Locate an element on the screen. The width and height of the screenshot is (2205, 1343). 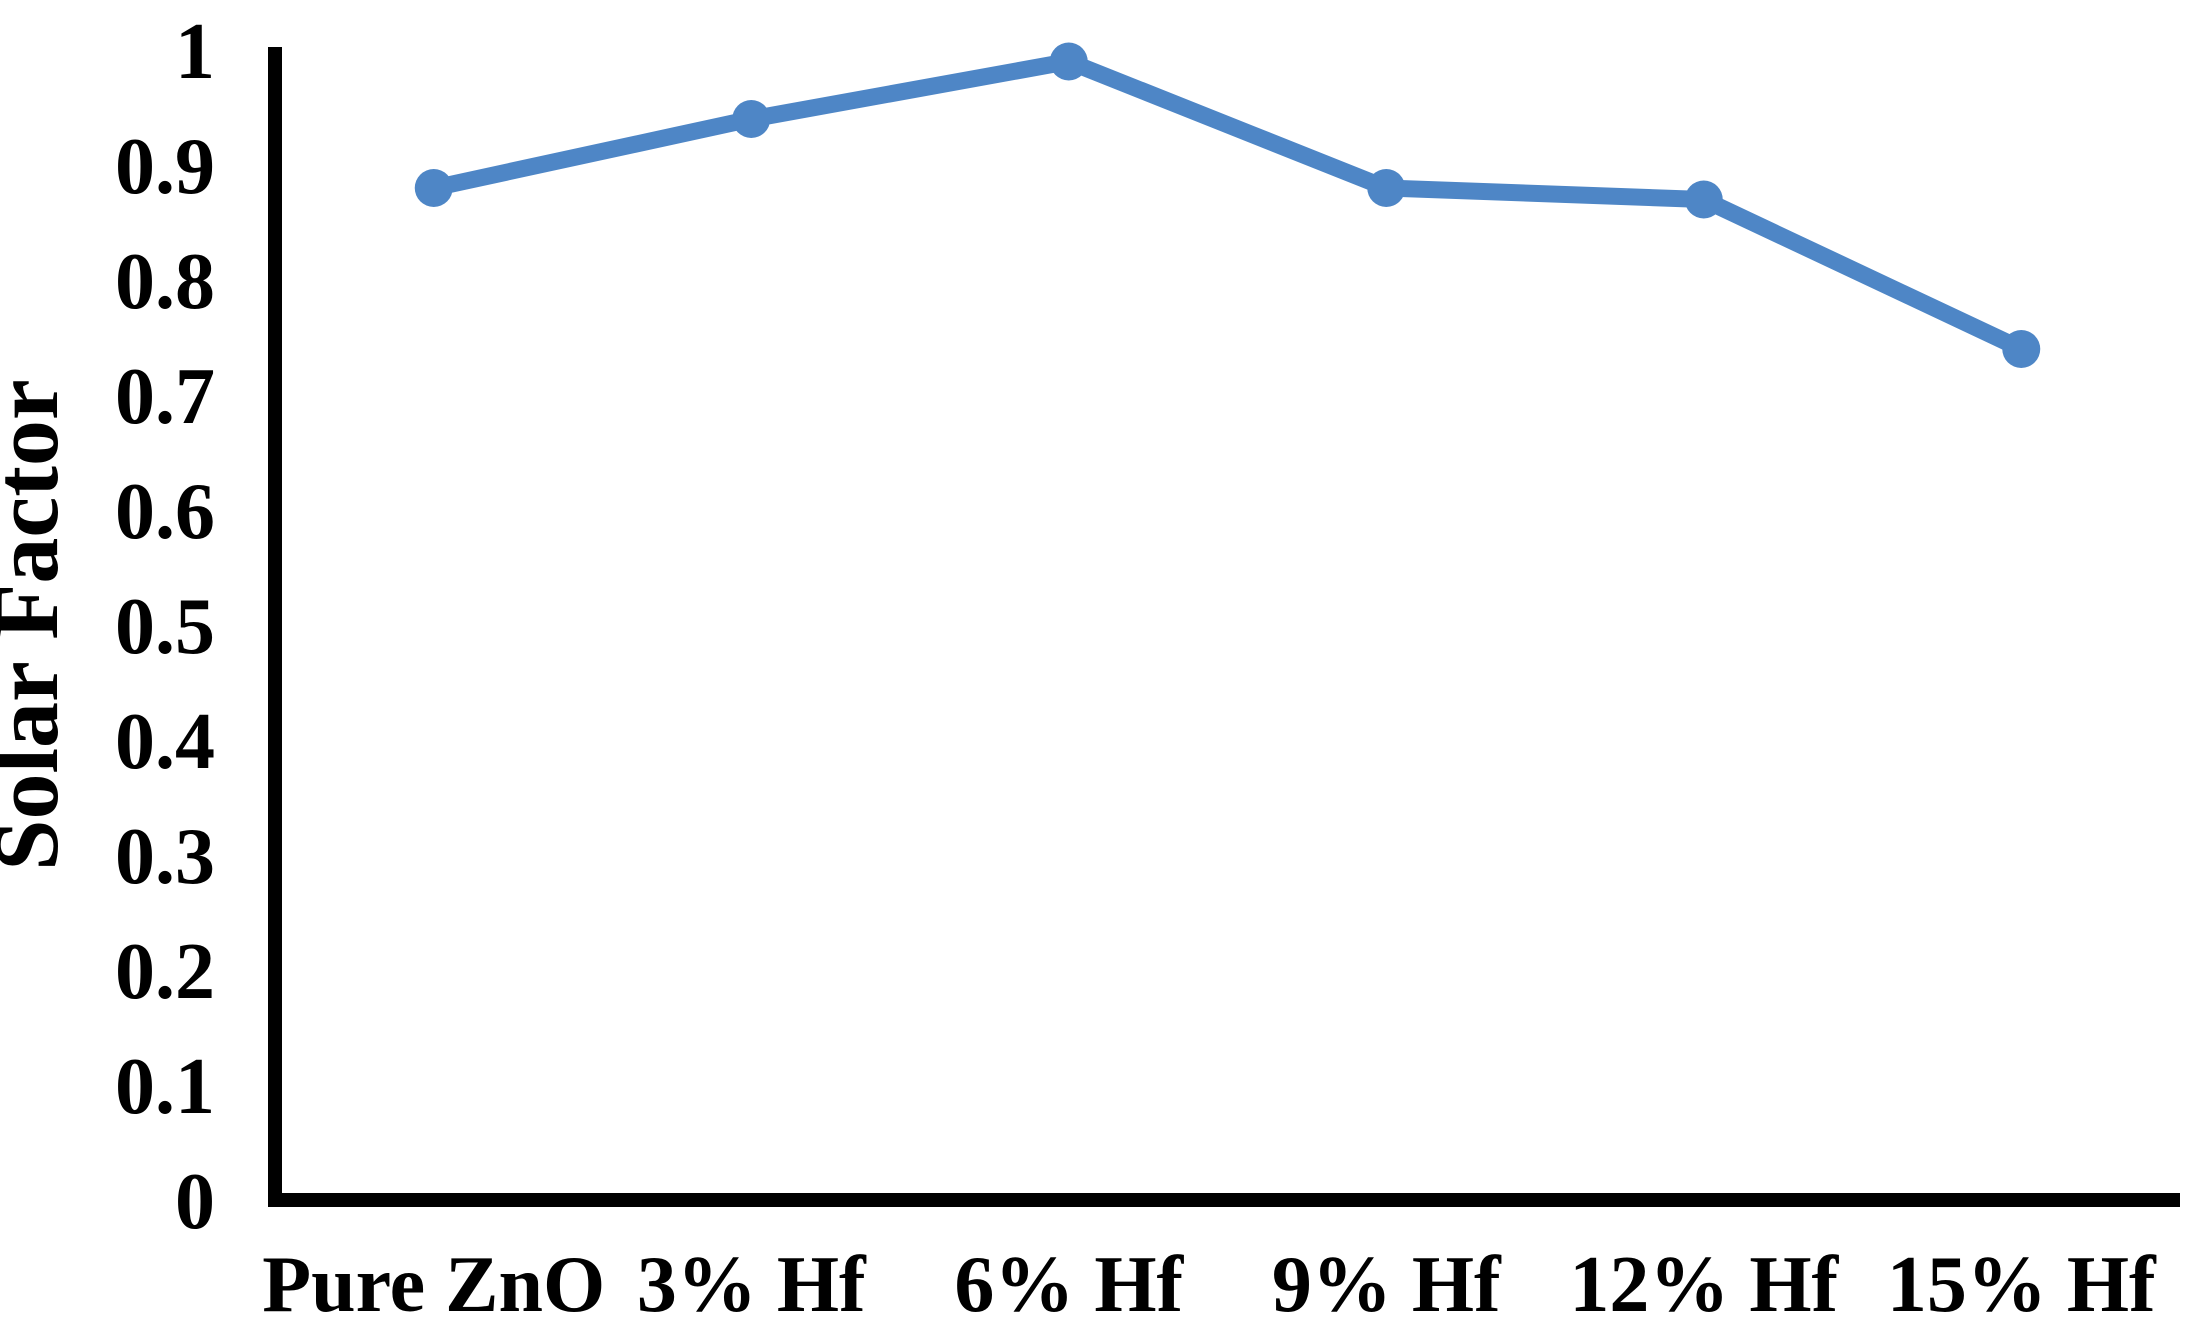
x-category-label: 6% Hf is located at coordinates (1069, 1285).